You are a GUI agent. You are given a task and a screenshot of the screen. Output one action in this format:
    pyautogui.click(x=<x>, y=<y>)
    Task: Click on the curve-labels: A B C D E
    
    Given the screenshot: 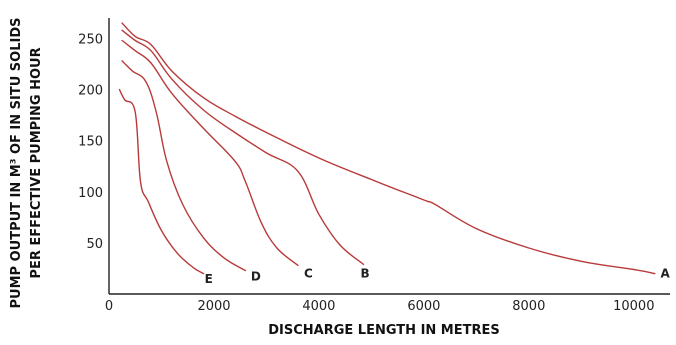 What is the action you would take?
    pyautogui.click(x=438, y=276)
    